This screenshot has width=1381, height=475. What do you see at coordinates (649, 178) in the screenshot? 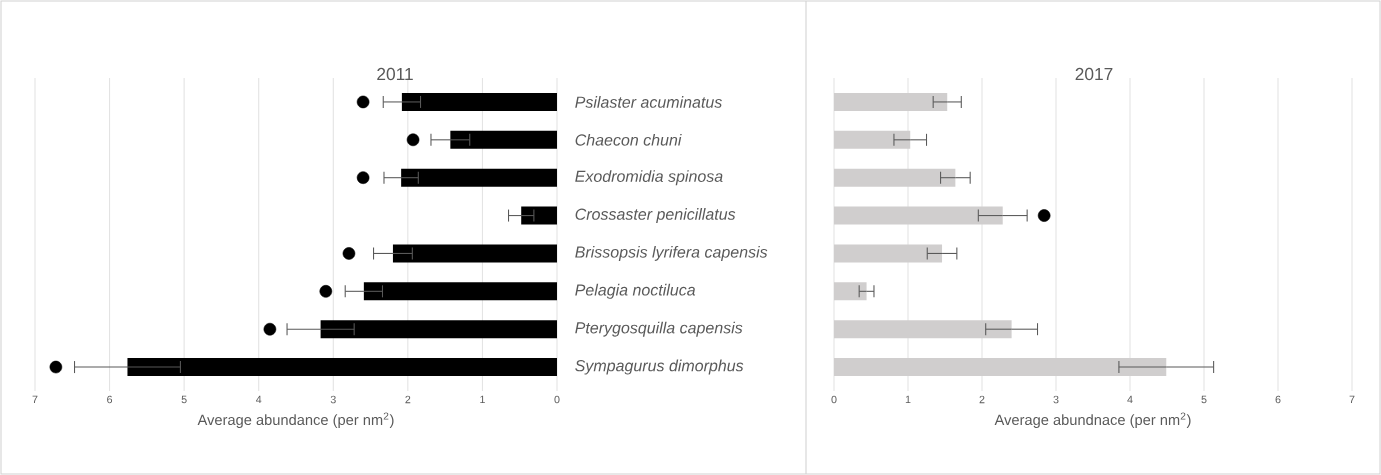
I see `y-tick-label: Exodromidia spinosa` at bounding box center [649, 178].